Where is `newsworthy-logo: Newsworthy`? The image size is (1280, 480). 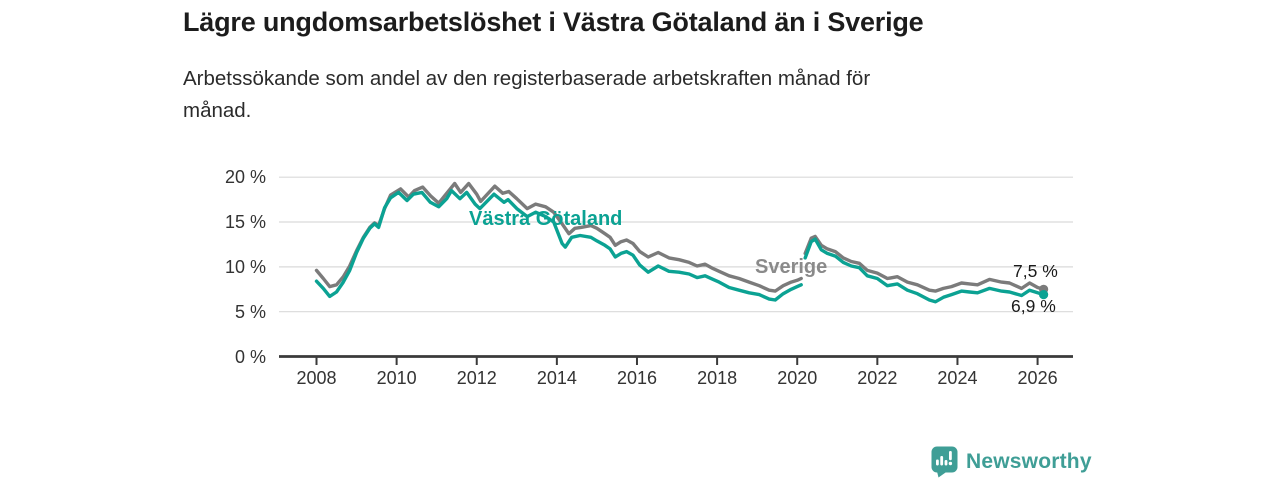
newsworthy-logo: Newsworthy is located at coordinates (1011, 462).